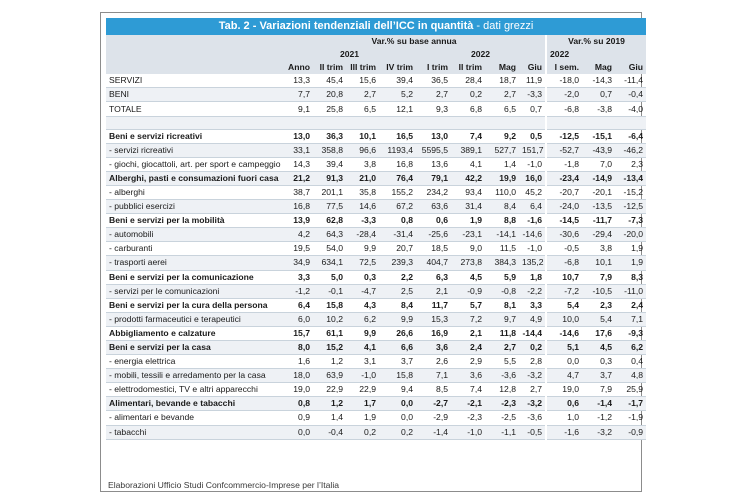 The height and width of the screenshot is (503, 753). I want to click on table-cell: 13,6, so click(433, 164).